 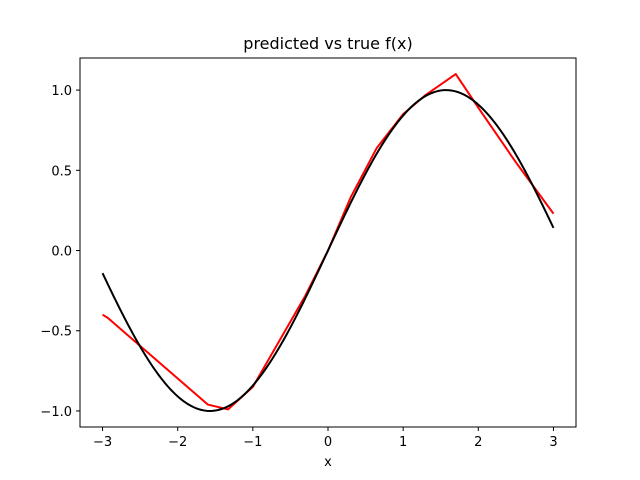 I want to click on x-axis: −3 −2 −1 0 1 2 3, so click(x=325, y=438).